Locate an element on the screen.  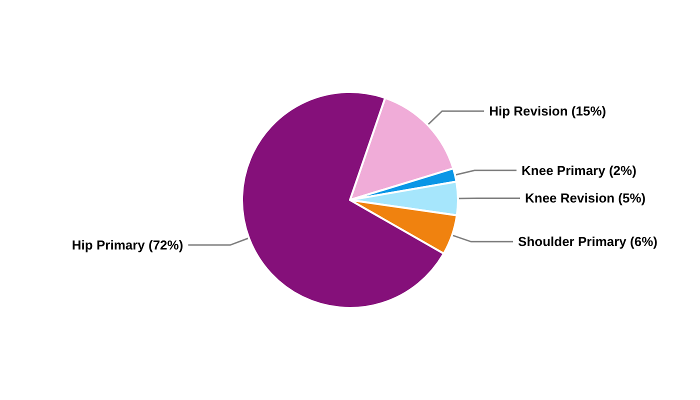
slice-label: Knee Revision (5%) is located at coordinates (585, 198).